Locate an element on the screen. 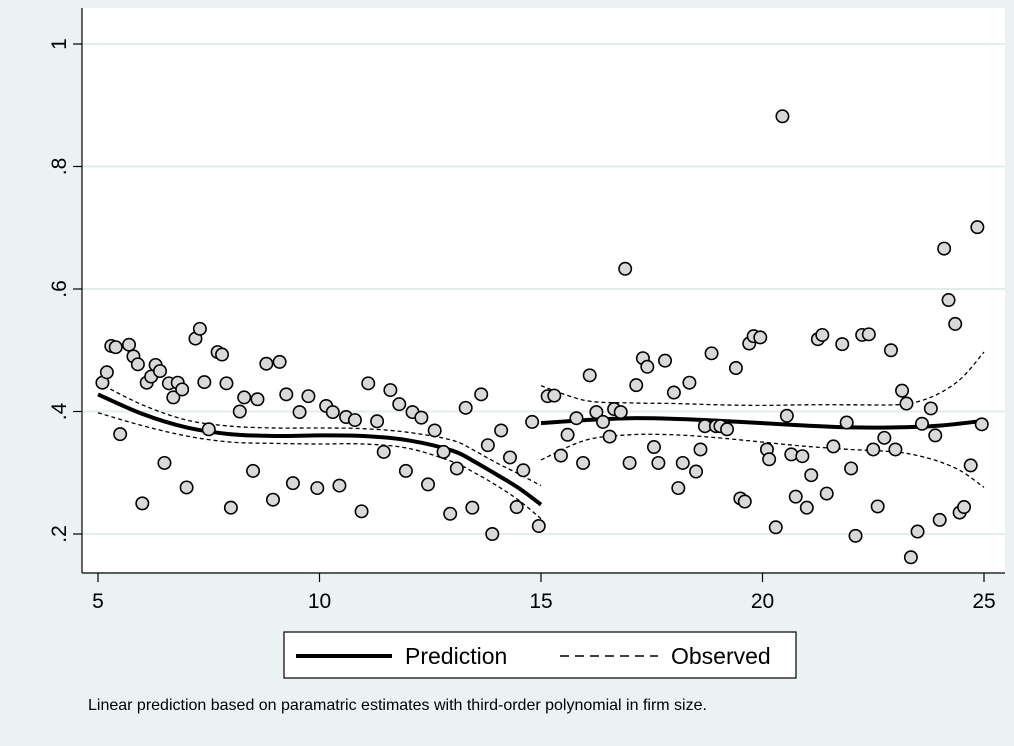 Image resolution: width=1014 pixels, height=746 pixels. x-tick-label: 15 is located at coordinates (540, 601).